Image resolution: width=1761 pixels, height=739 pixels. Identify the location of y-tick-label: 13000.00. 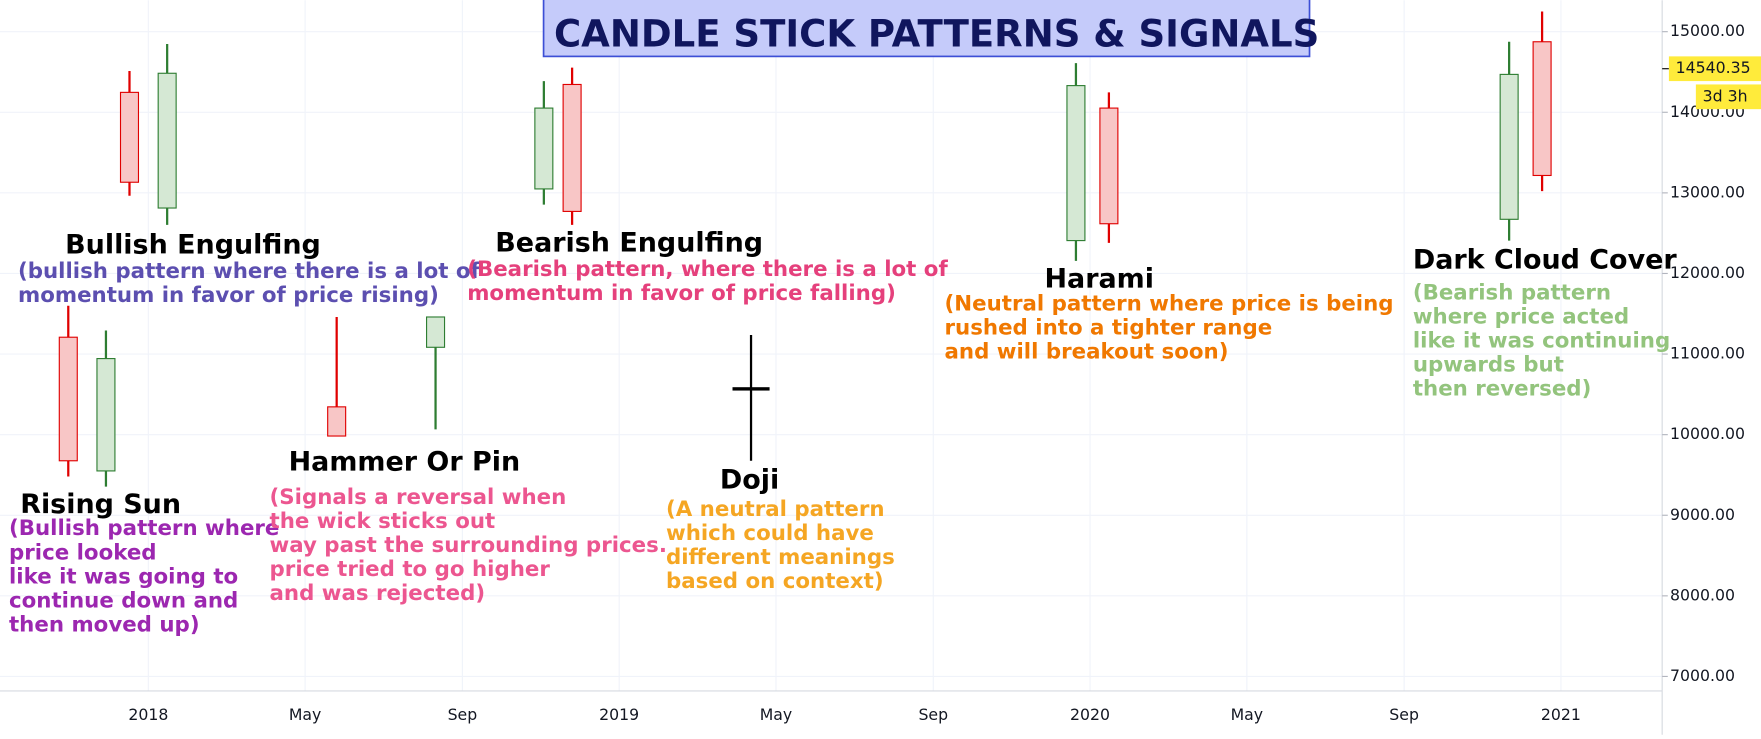
(1707, 191).